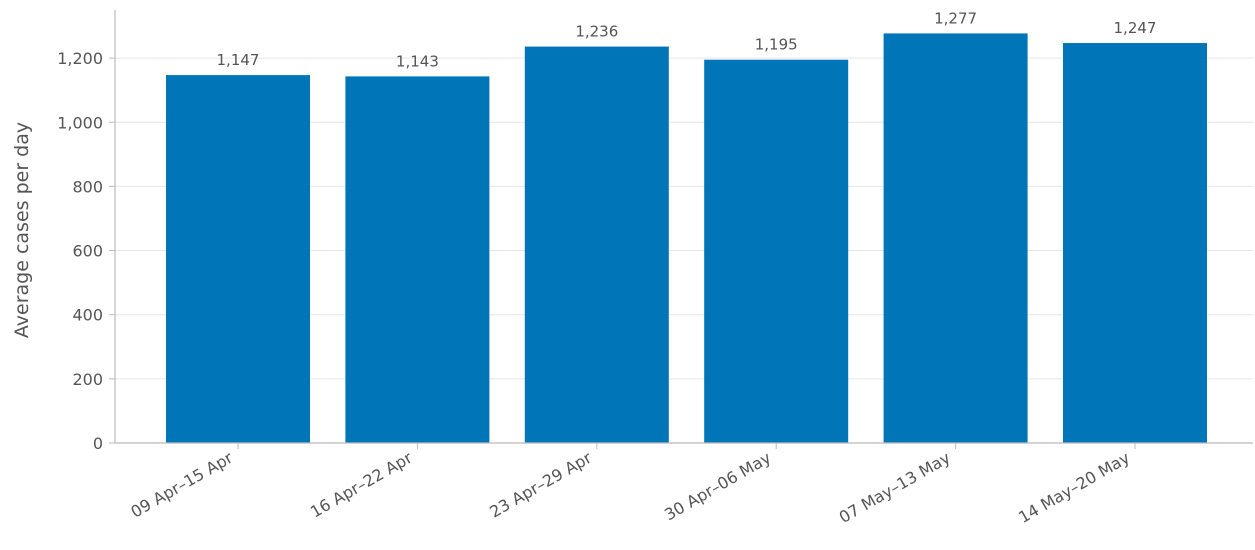 This screenshot has width=1255, height=550. Describe the element at coordinates (87, 379) in the screenshot. I see `y-tick-label: 200` at that location.